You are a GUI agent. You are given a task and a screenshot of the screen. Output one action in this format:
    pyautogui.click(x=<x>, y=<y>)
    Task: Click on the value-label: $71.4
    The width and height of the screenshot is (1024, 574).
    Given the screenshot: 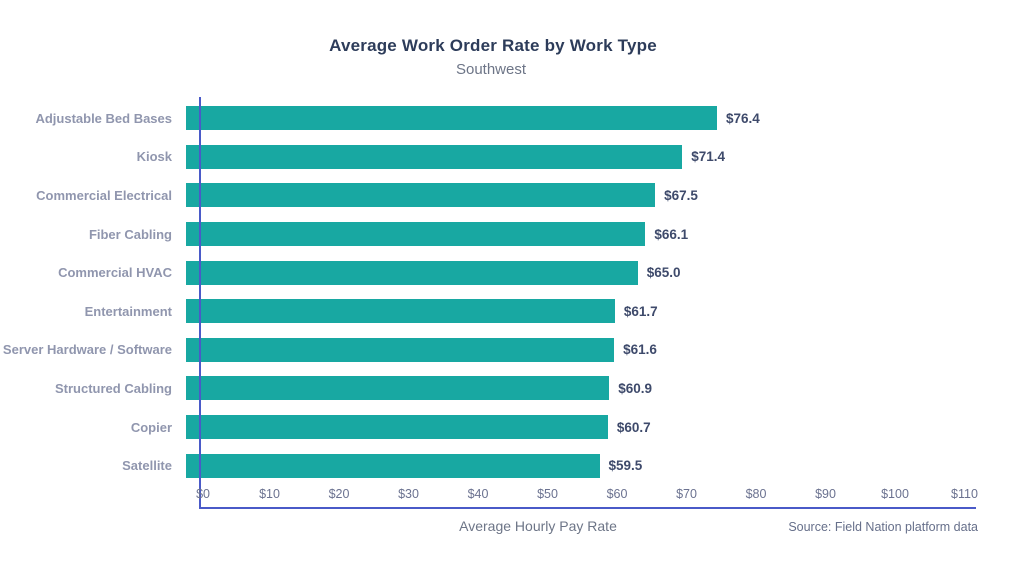 What is the action you would take?
    pyautogui.click(x=708, y=157)
    